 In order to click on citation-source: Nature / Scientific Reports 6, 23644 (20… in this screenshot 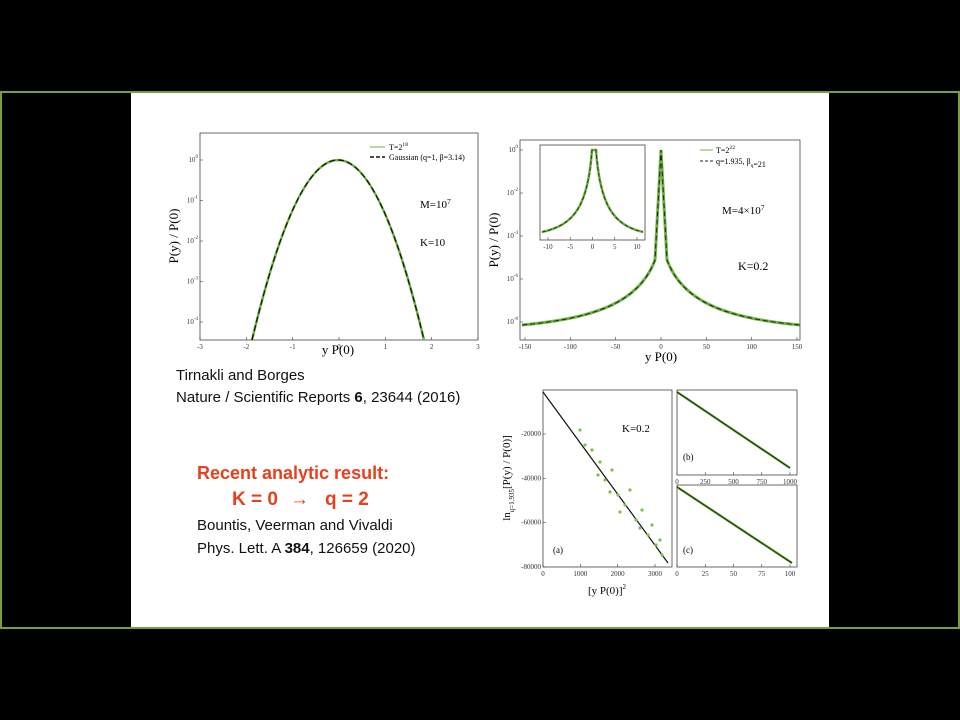, I will do `click(318, 397)`.